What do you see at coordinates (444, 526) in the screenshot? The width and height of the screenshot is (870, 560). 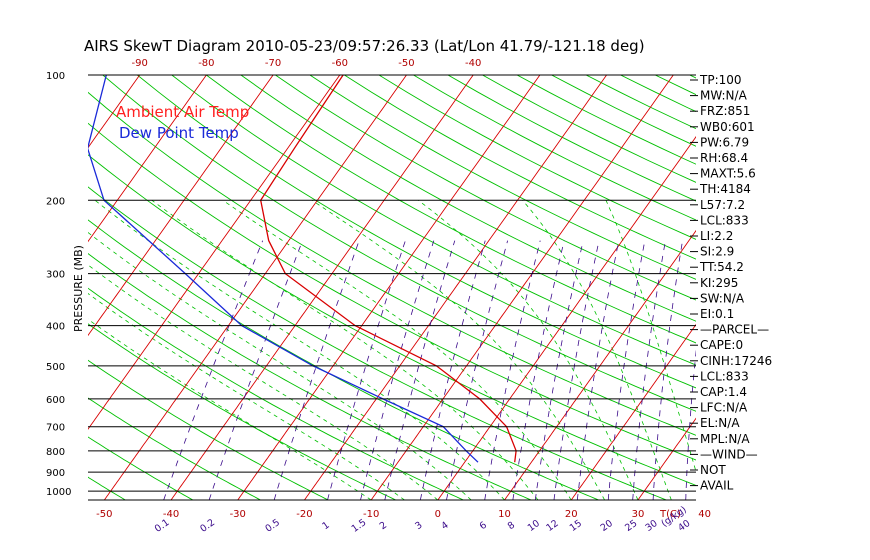 I see `mixing-ratio-tick-label: 4` at bounding box center [444, 526].